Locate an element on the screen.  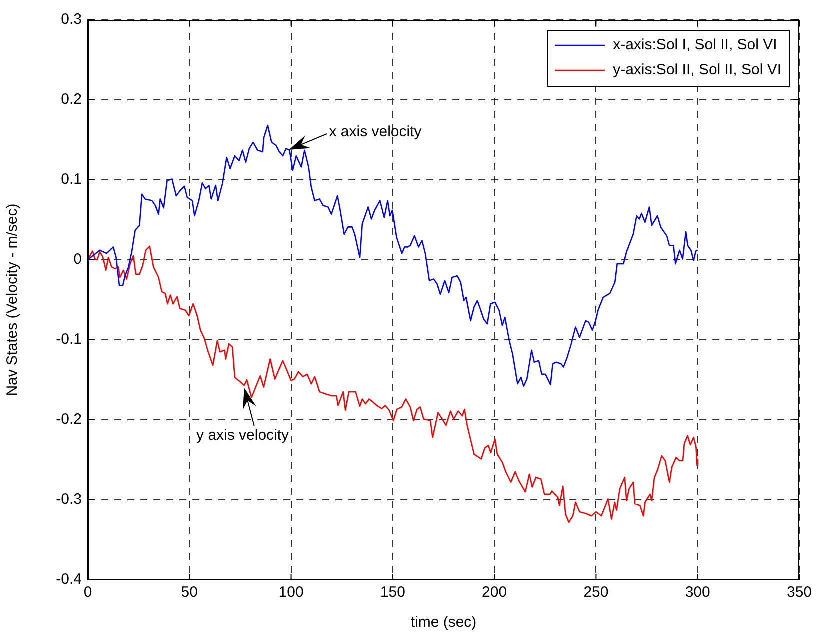
y-tick-label: 0.3 is located at coordinates (71, 19).